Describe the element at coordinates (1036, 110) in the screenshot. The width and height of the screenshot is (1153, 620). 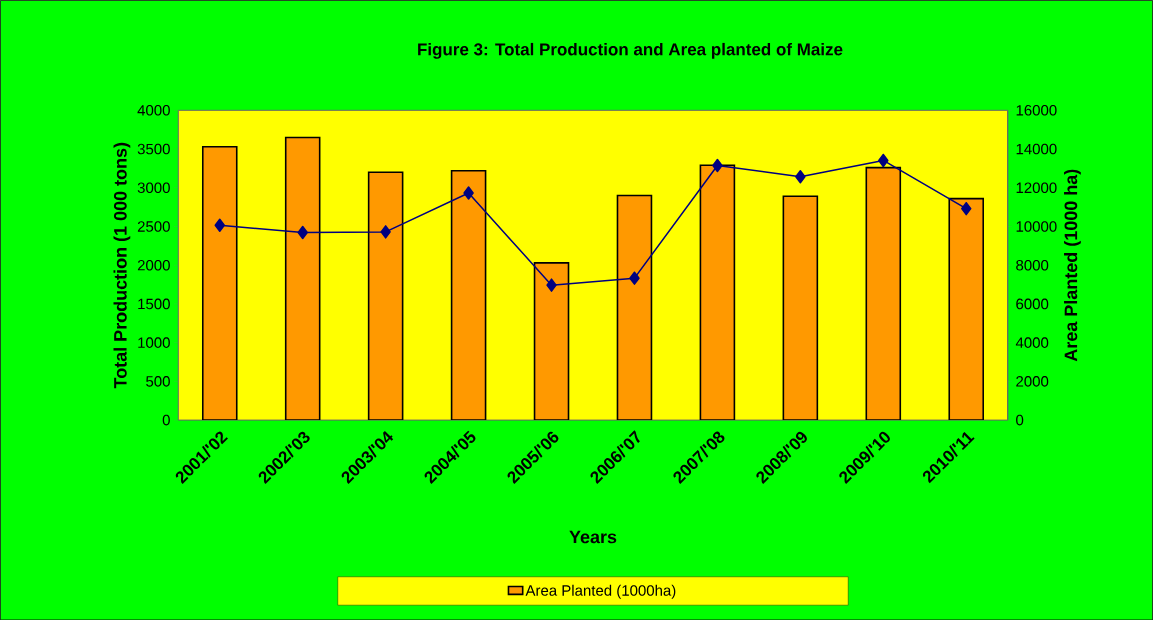
I see `y2-tick-label: 16000` at that location.